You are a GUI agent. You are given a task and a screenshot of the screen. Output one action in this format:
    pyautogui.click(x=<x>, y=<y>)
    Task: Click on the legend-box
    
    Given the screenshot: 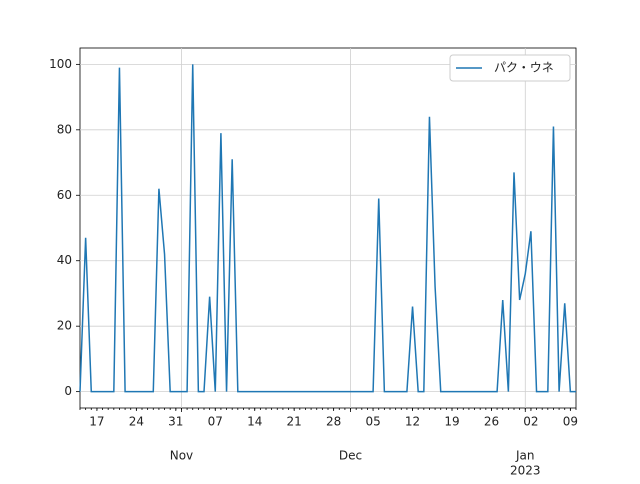 What is the action you would take?
    pyautogui.click(x=510, y=68)
    